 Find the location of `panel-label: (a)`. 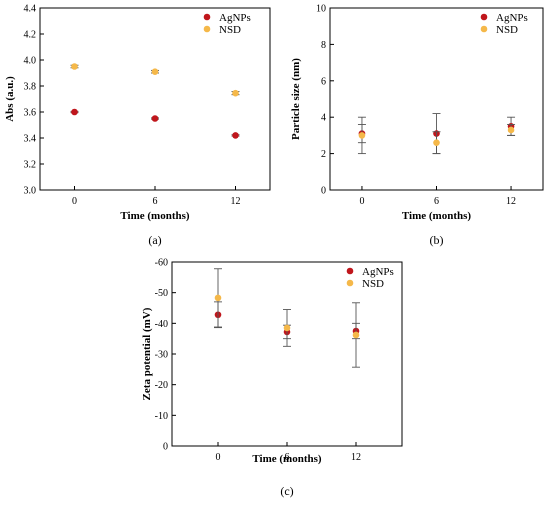

panel-label: (a) is located at coordinates (154, 240).